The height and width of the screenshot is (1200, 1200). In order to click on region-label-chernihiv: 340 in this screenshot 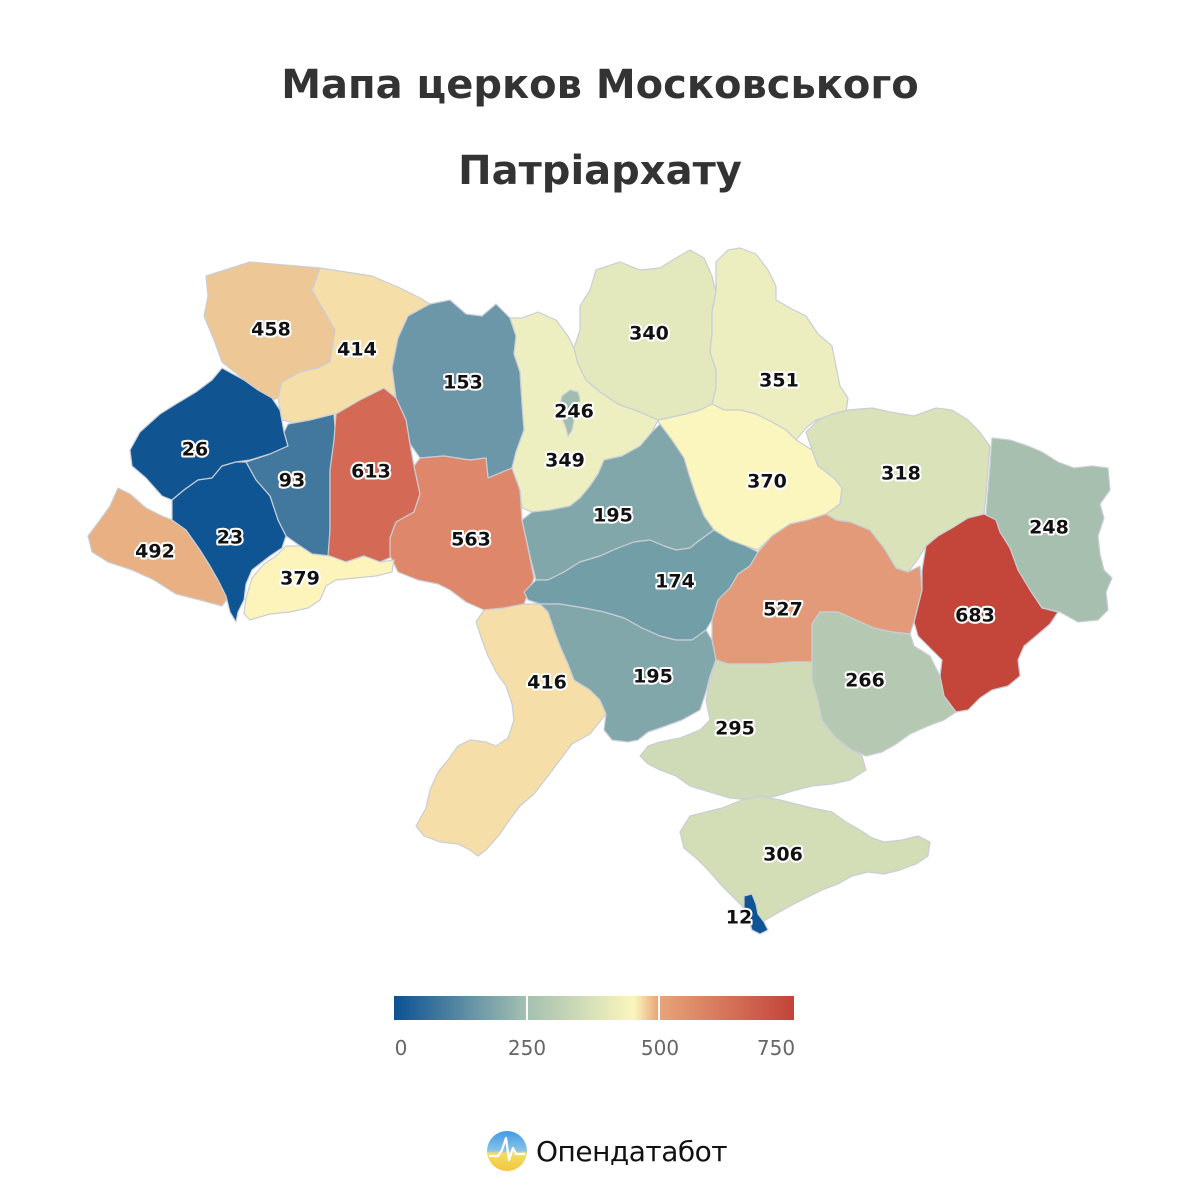, I will do `click(649, 334)`.